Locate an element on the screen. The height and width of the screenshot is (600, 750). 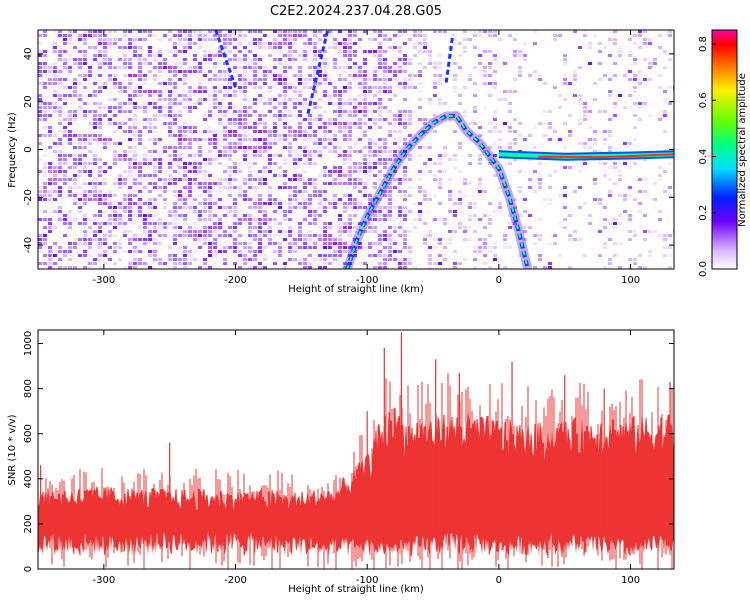
spectrogram-ytick-label: 0 is located at coordinates (28, 149).